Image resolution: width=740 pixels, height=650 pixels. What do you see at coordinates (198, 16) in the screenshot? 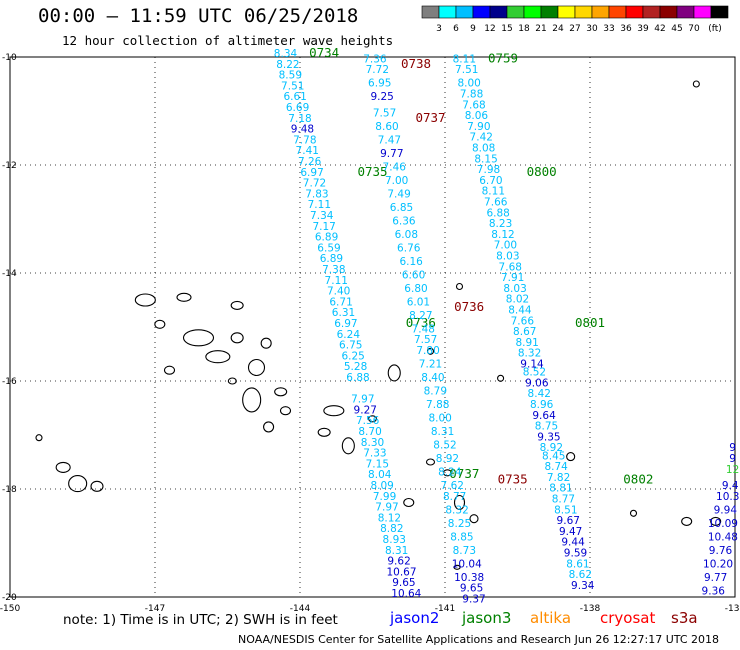
I see `map-title: 00:00 – 11:59 UTC 06/25/2018` at bounding box center [198, 16].